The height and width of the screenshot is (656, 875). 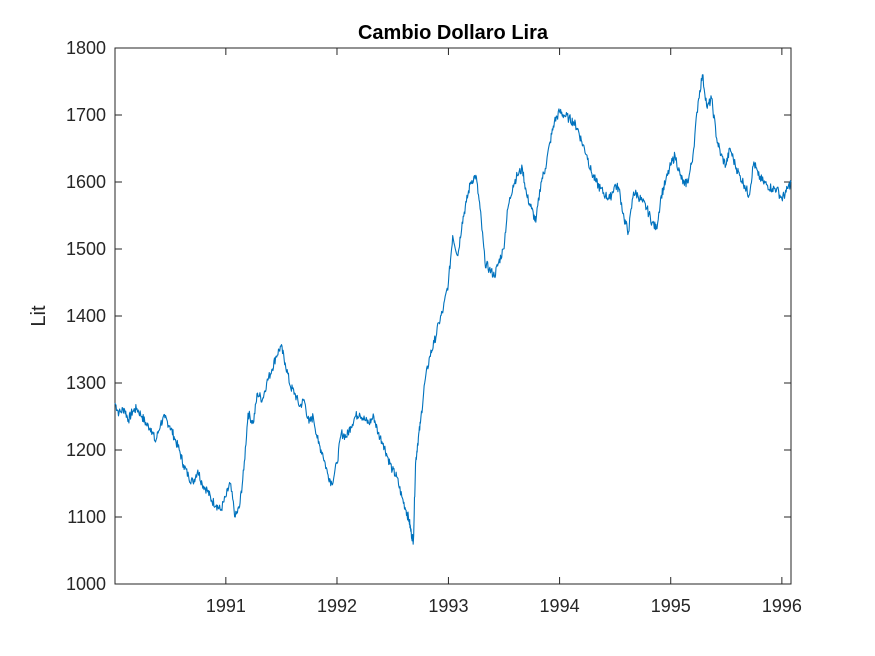 I want to click on x-tick-label: 1995, so click(x=671, y=606).